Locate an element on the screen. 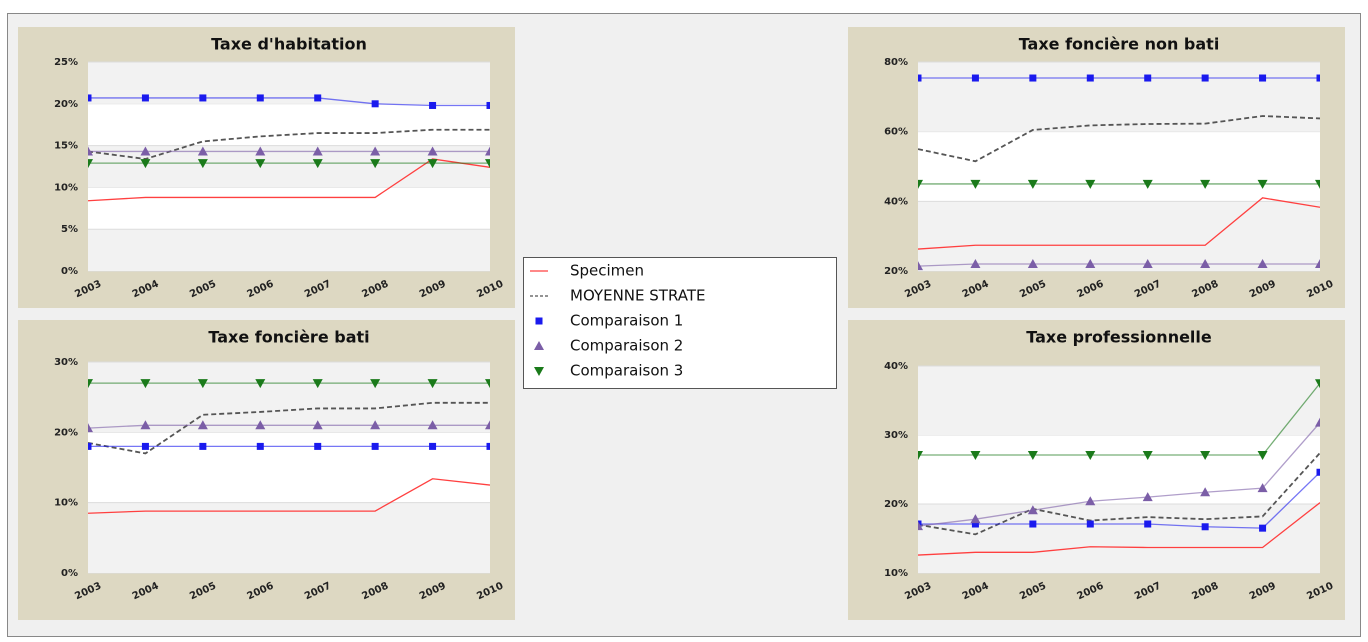  legend-label: Comparaison 2 is located at coordinates (626, 346).